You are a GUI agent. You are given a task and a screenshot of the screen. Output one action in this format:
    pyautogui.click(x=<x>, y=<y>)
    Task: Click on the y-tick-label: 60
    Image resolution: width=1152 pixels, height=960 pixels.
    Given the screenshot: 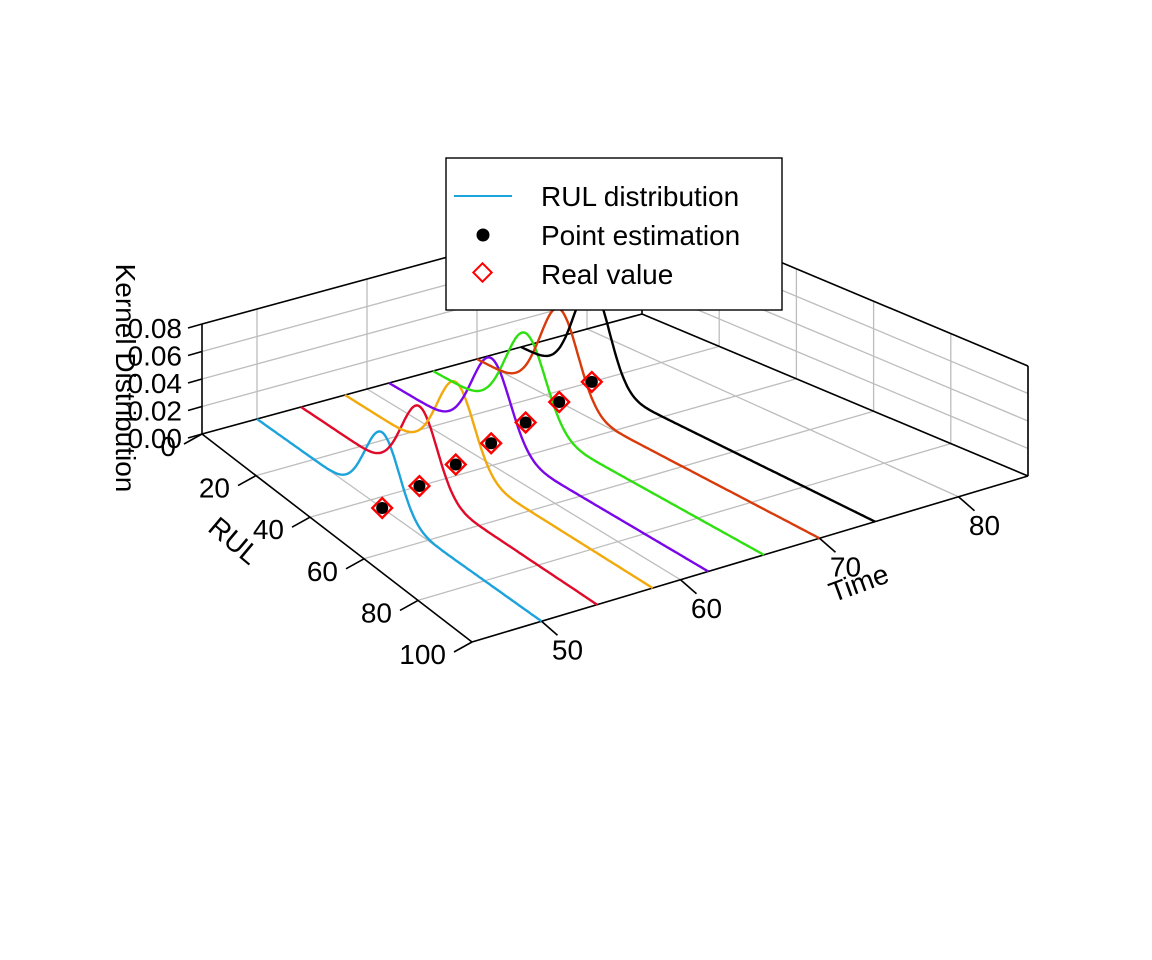 What is the action you would take?
    pyautogui.click(x=322, y=571)
    